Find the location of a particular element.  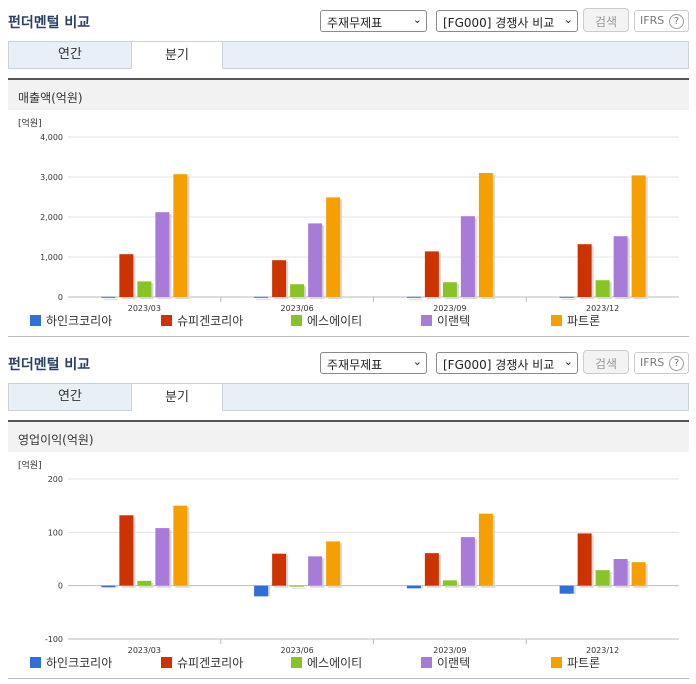

divider is located at coordinates (348, 678).